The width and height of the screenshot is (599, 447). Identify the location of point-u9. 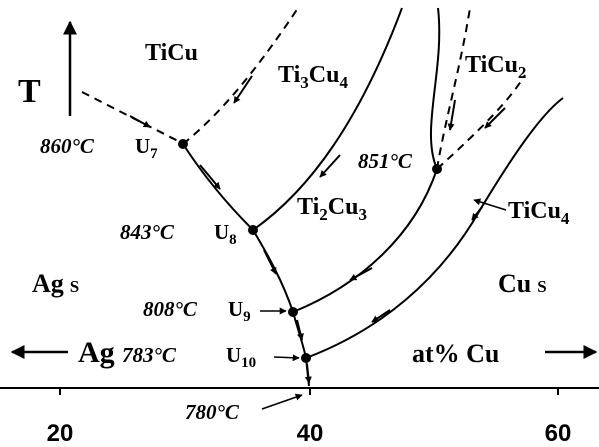
(293, 312).